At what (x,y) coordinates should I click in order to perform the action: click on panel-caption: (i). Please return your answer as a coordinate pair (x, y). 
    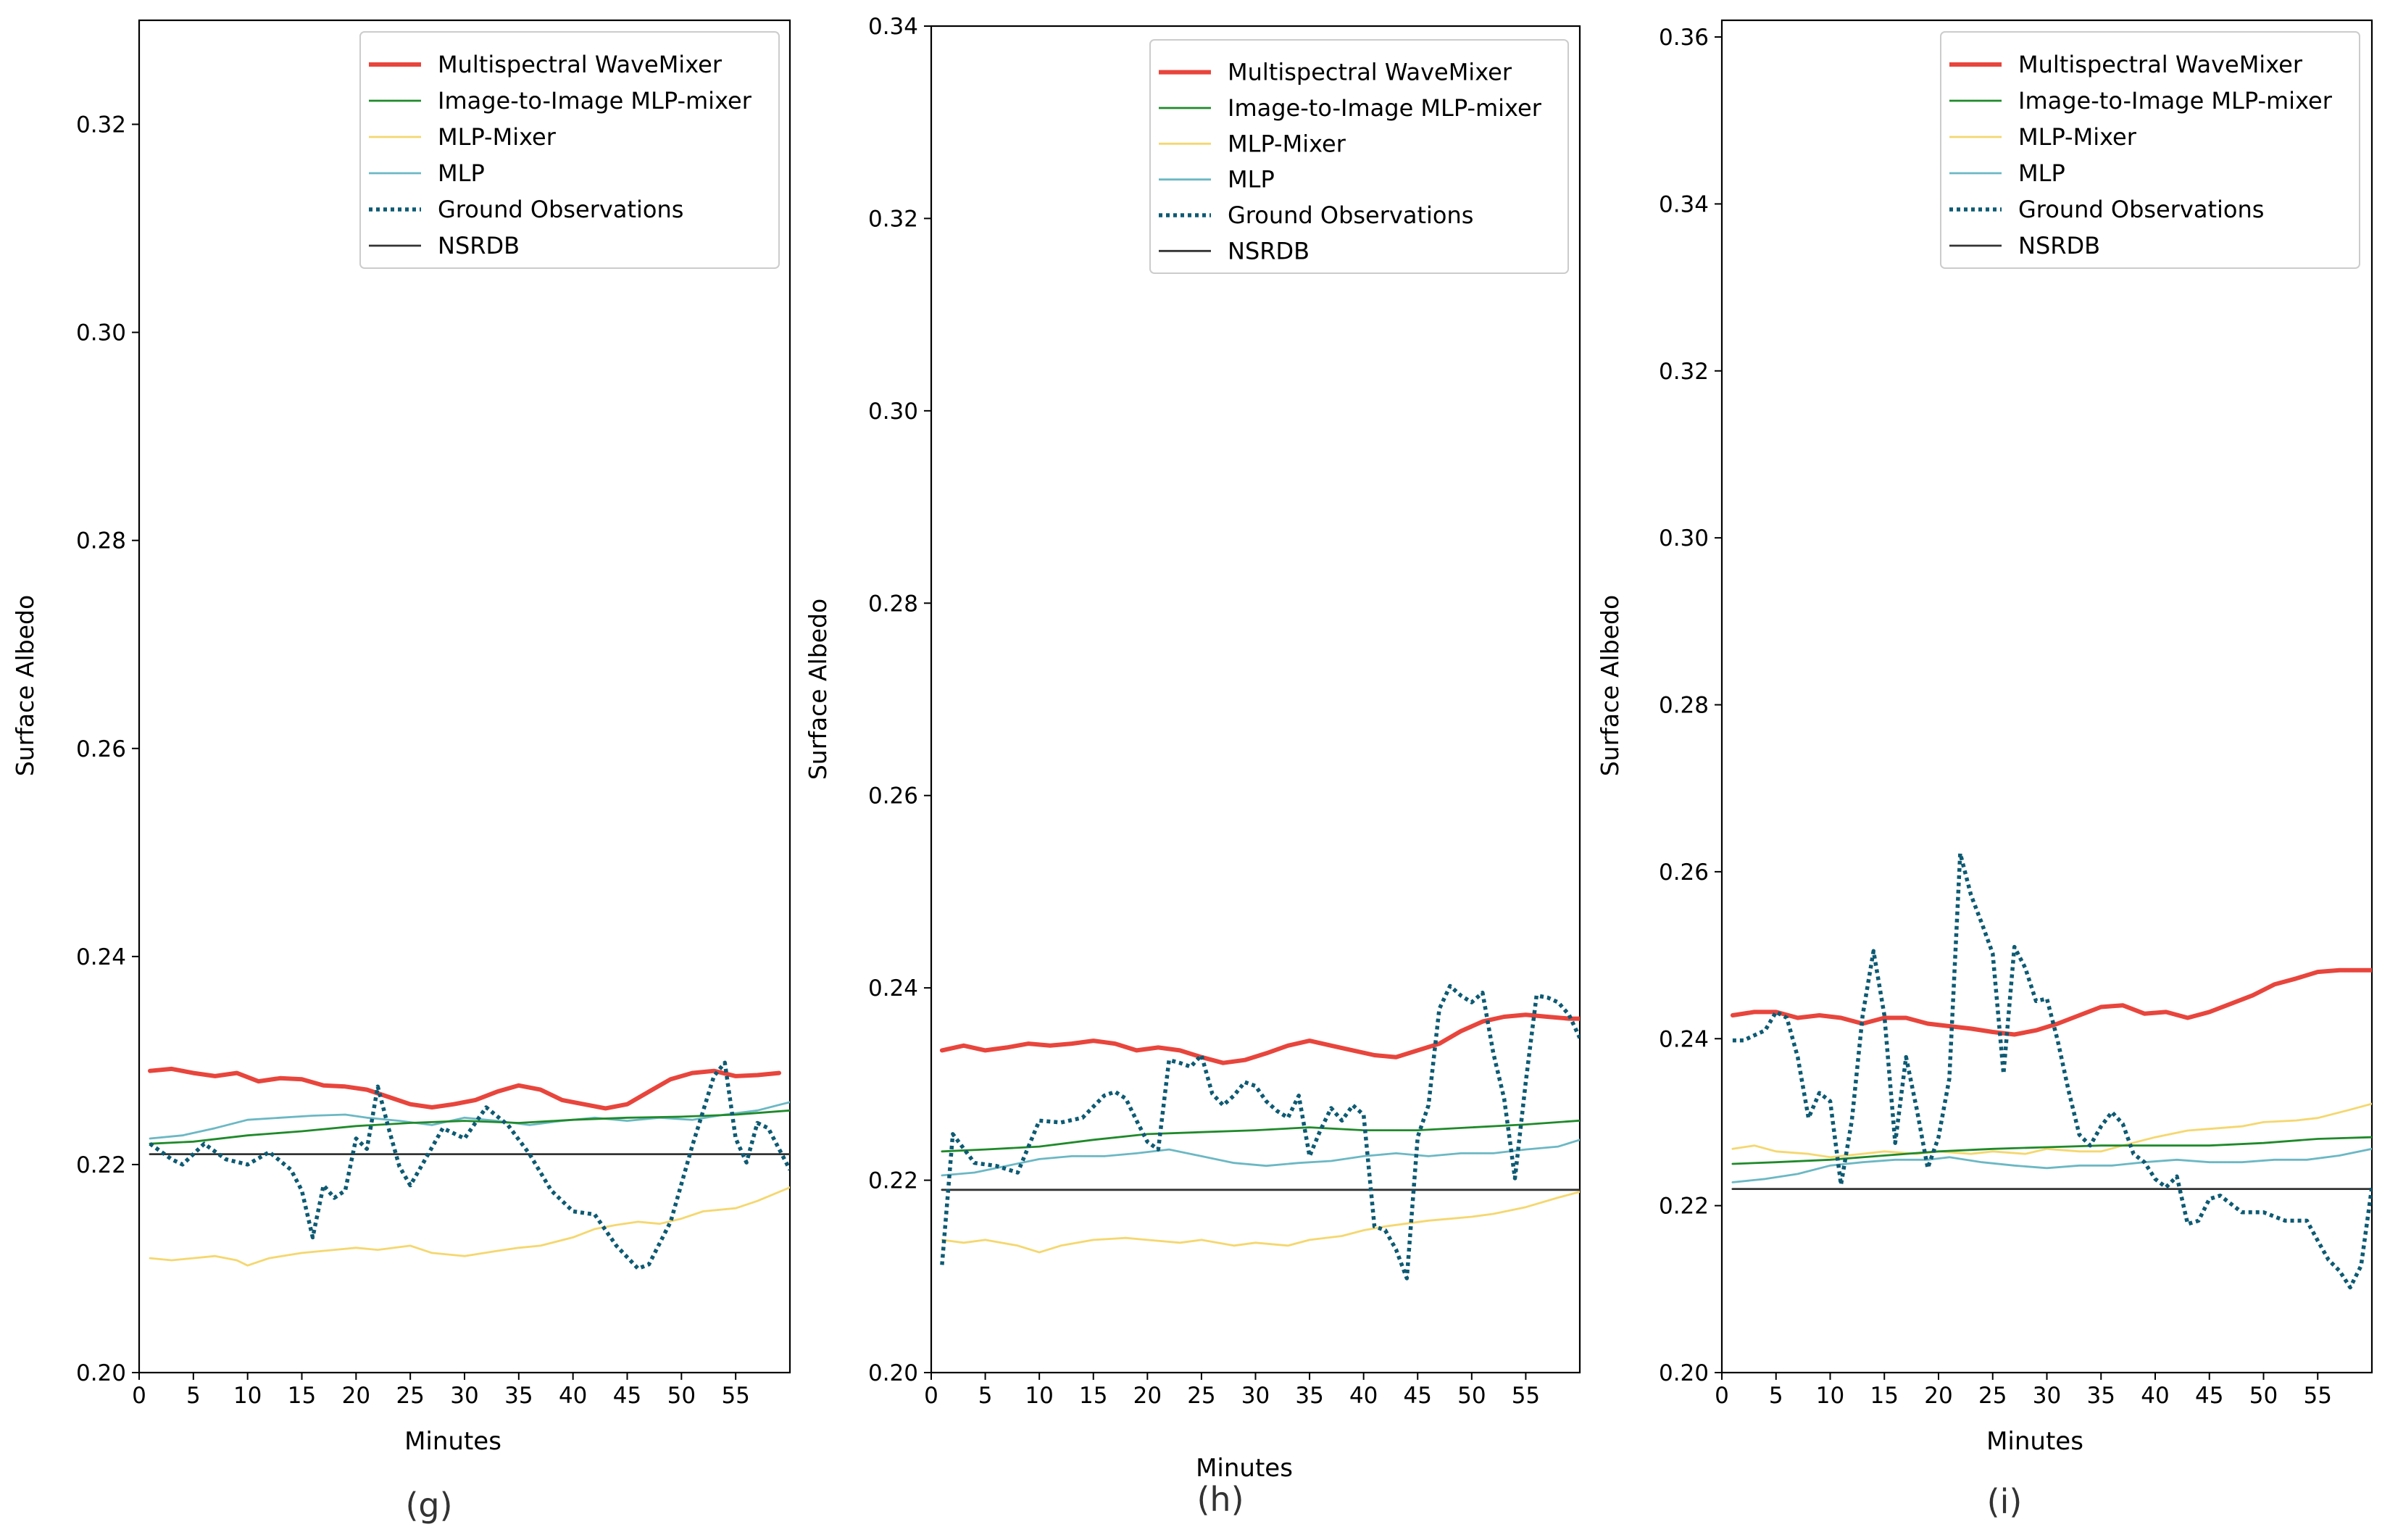
    Looking at the image, I should click on (2005, 1501).